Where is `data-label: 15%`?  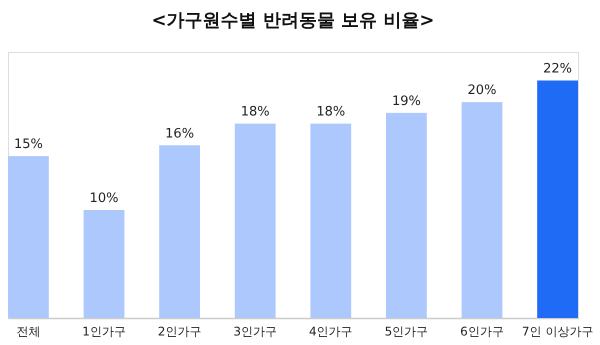 data-label: 15% is located at coordinates (28, 144).